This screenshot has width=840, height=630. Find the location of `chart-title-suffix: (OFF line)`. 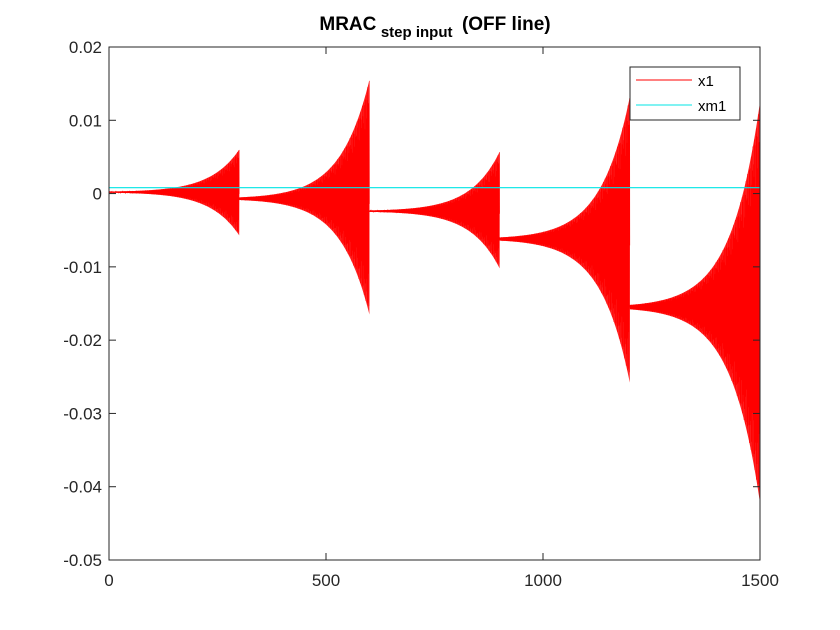

chart-title-suffix: (OFF line) is located at coordinates (506, 24).